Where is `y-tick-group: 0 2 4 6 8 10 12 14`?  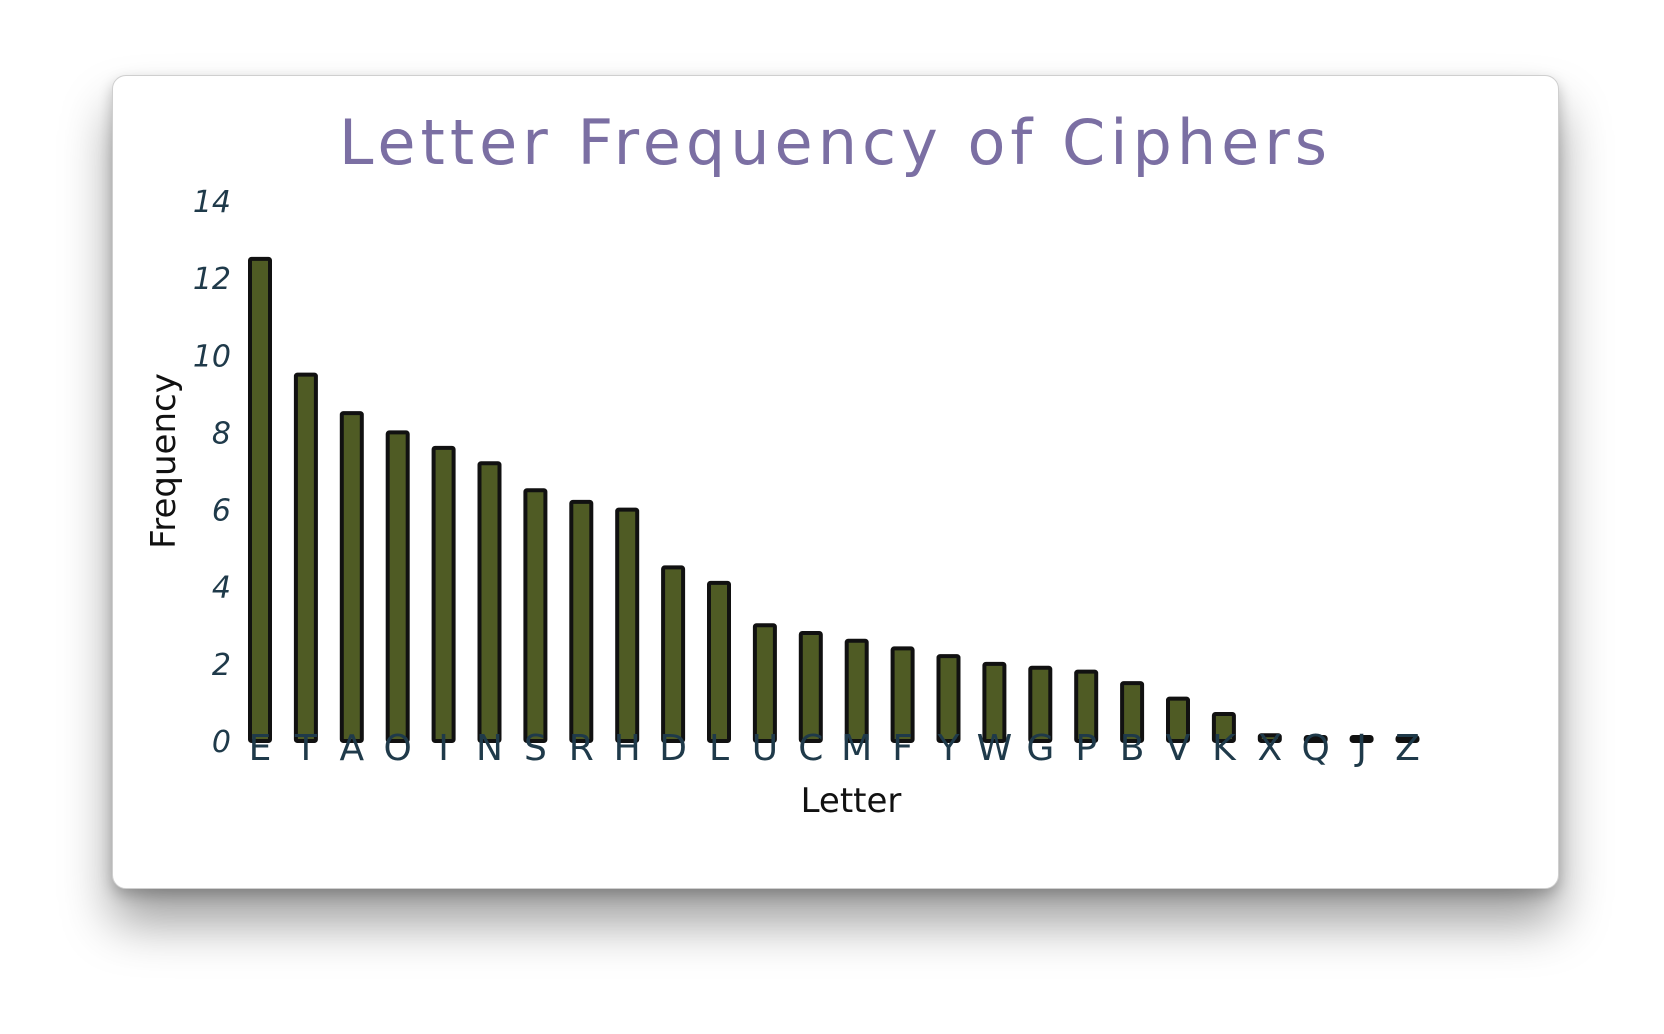 y-tick-group: 0 2 4 6 8 10 12 14 is located at coordinates (212, 472).